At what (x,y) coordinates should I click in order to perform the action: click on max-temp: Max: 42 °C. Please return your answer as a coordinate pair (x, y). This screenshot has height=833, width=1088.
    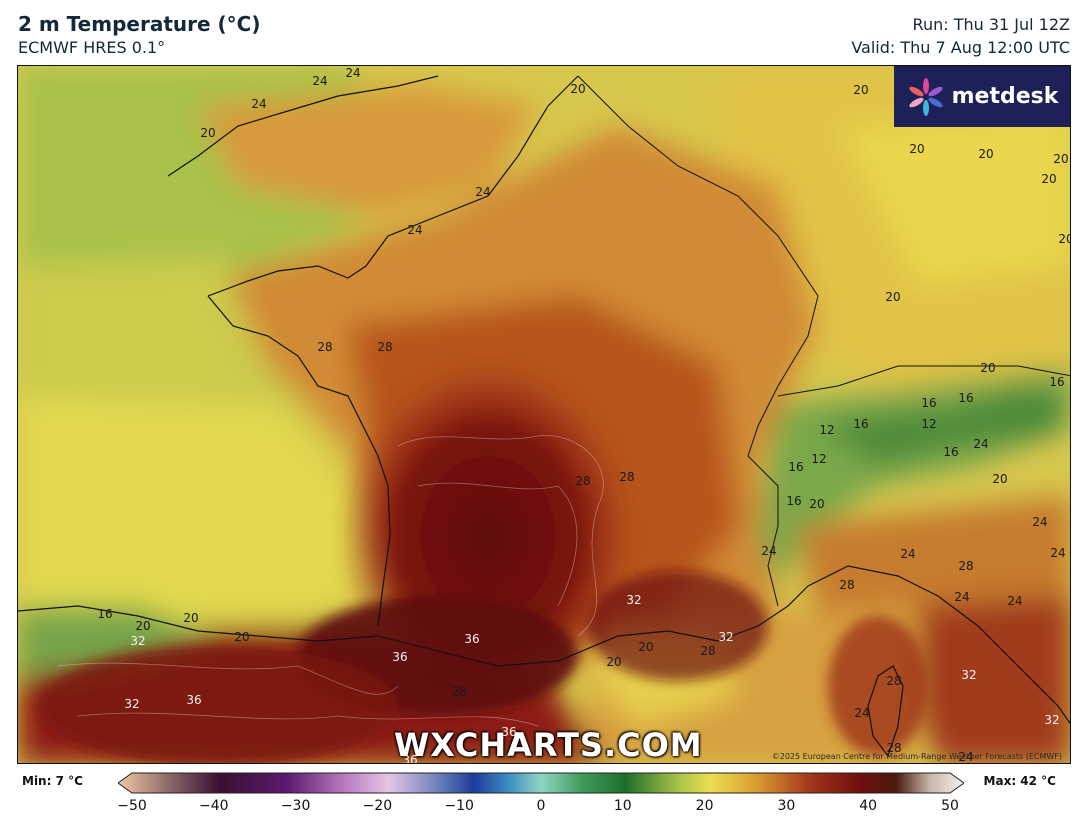
    Looking at the image, I should click on (1019, 781).